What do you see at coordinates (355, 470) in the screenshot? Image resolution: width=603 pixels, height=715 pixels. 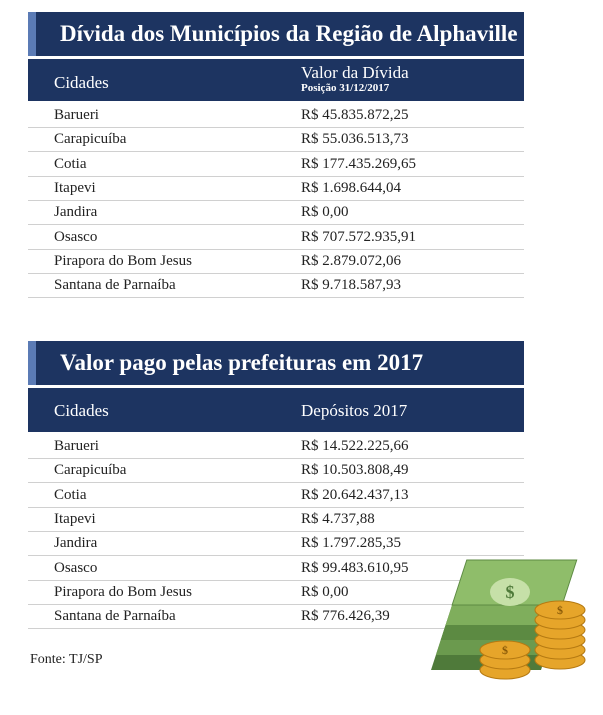 I see `value-cell: R$ 10.503.808,49` at bounding box center [355, 470].